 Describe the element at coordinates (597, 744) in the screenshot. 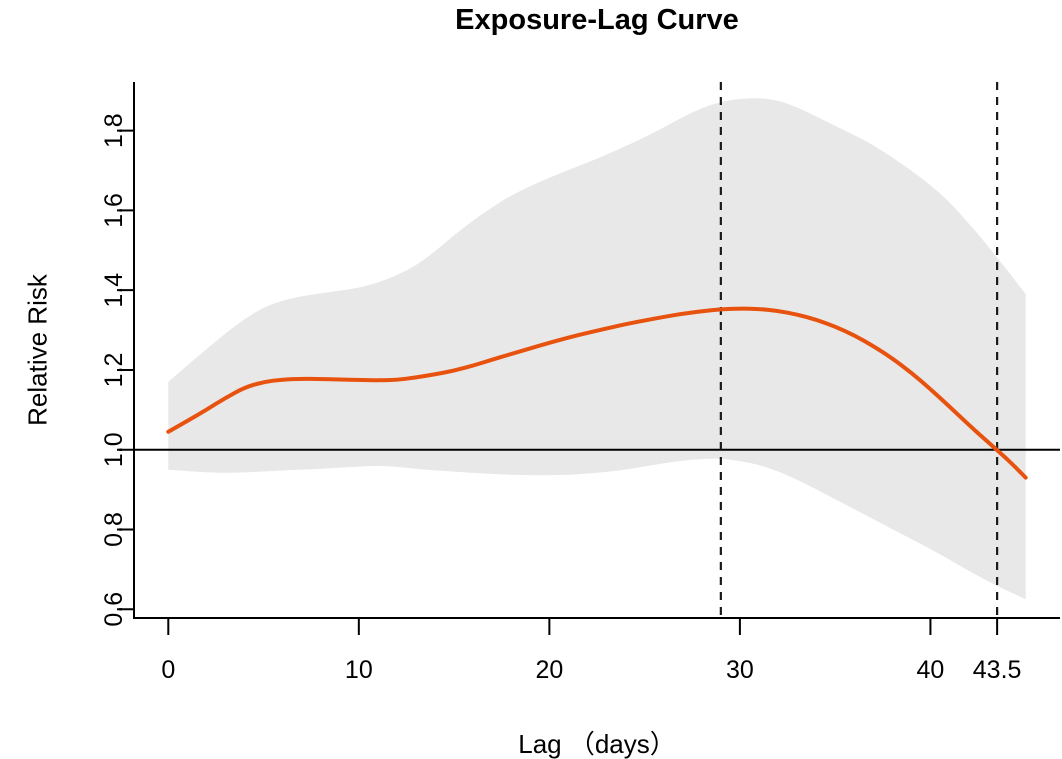

I see `x-axis-label: Lag （days）` at that location.